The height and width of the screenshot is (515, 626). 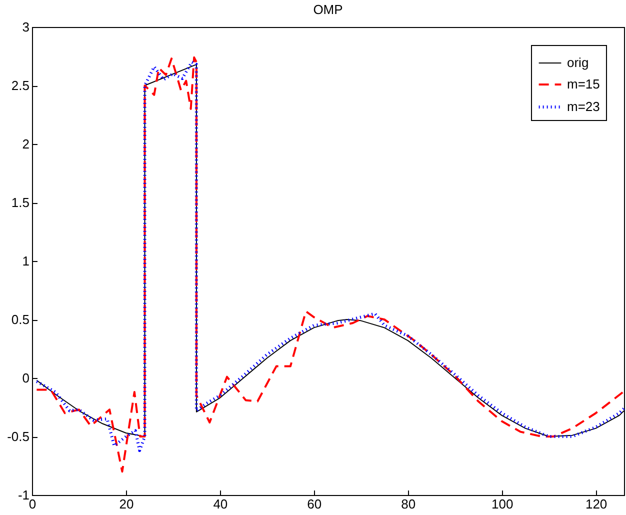 I want to click on y-tick-label: 0.5, so click(x=20, y=319).